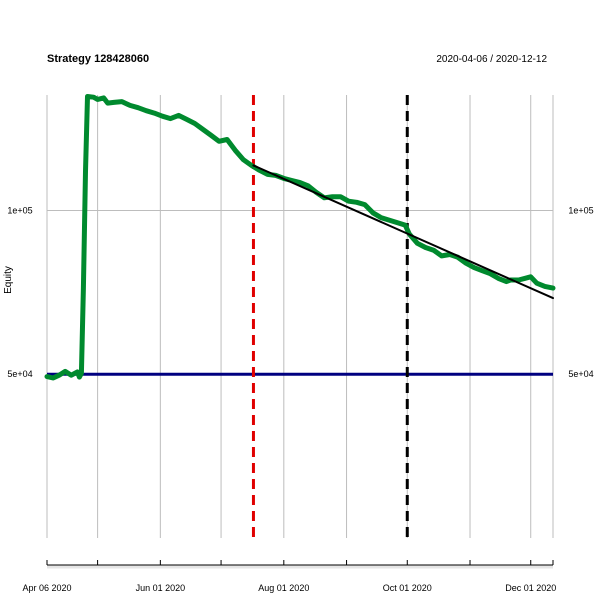  Describe the element at coordinates (580, 374) in the screenshot. I see `y-tick-label-right: 5e+04` at that location.